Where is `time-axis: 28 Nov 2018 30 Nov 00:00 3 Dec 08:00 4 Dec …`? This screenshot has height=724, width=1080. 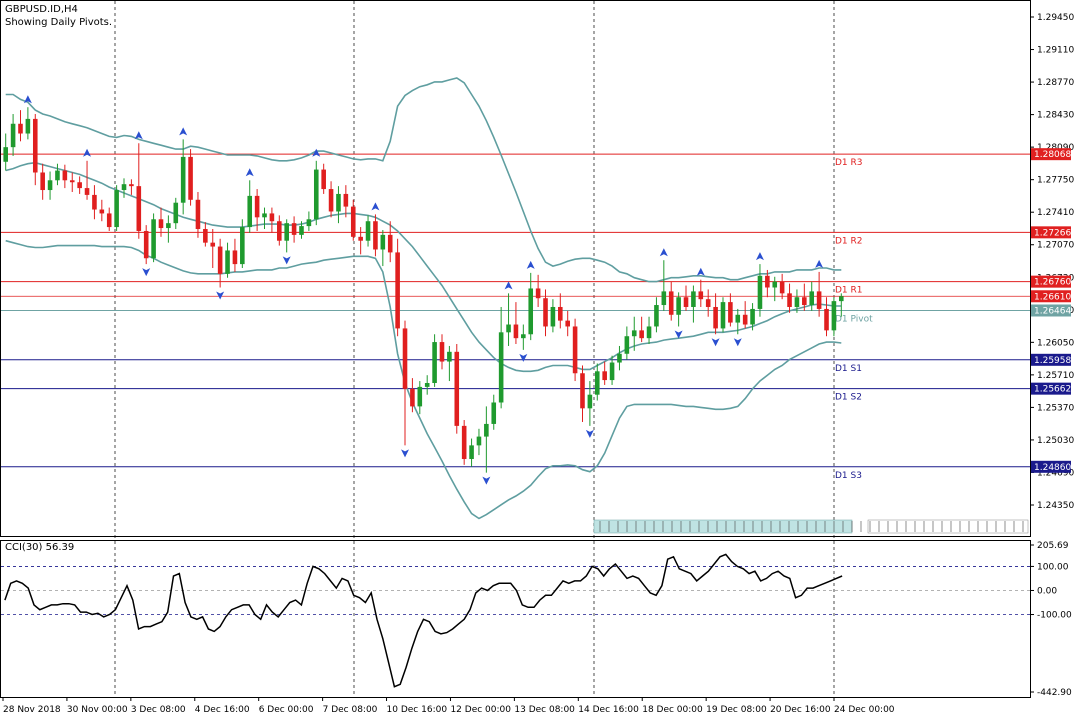
time-axis: 28 Nov 2018 30 Nov 00:00 3 Dec 08:00 4 Dec … is located at coordinates (448, 706).